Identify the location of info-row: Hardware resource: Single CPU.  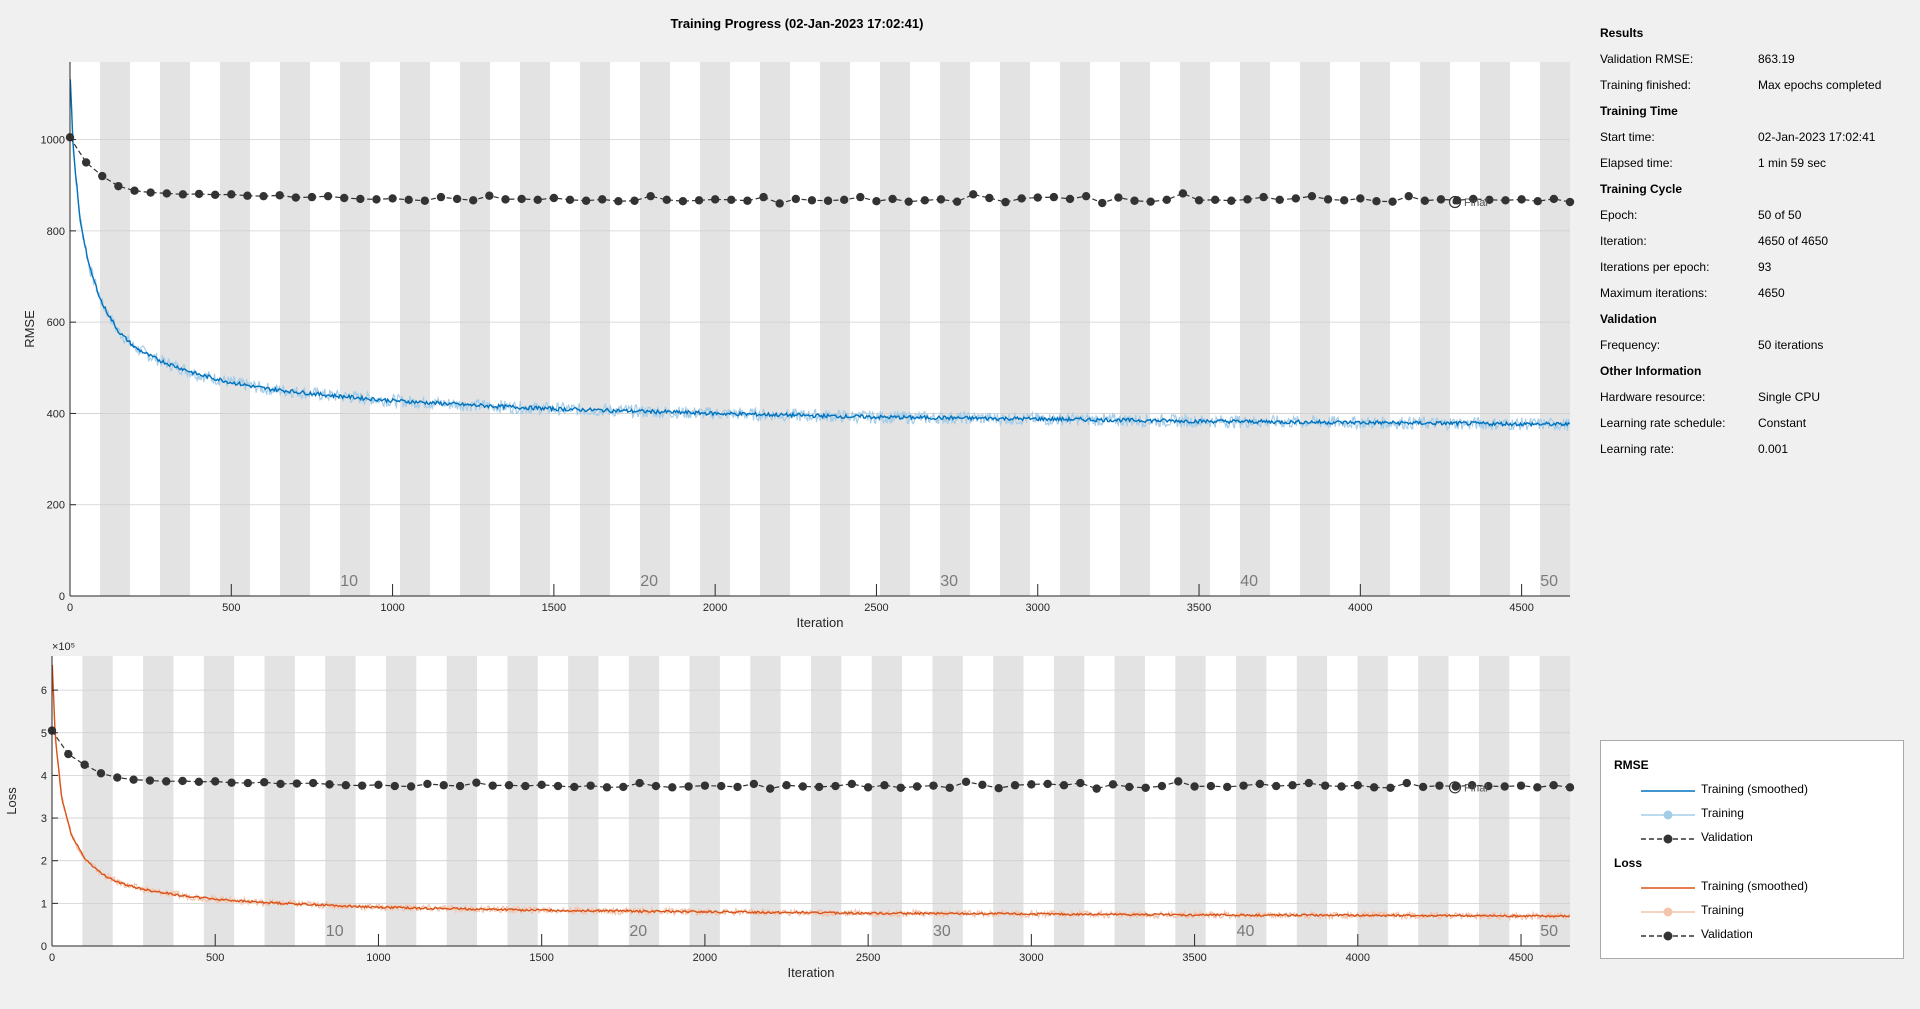
(1755, 399).